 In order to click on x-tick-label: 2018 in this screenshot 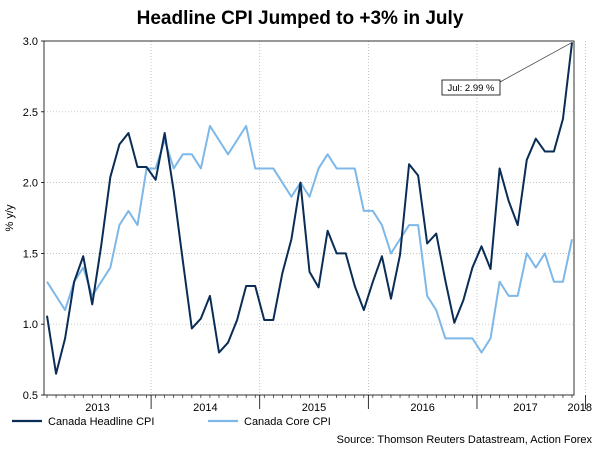, I will do `click(580, 408)`.